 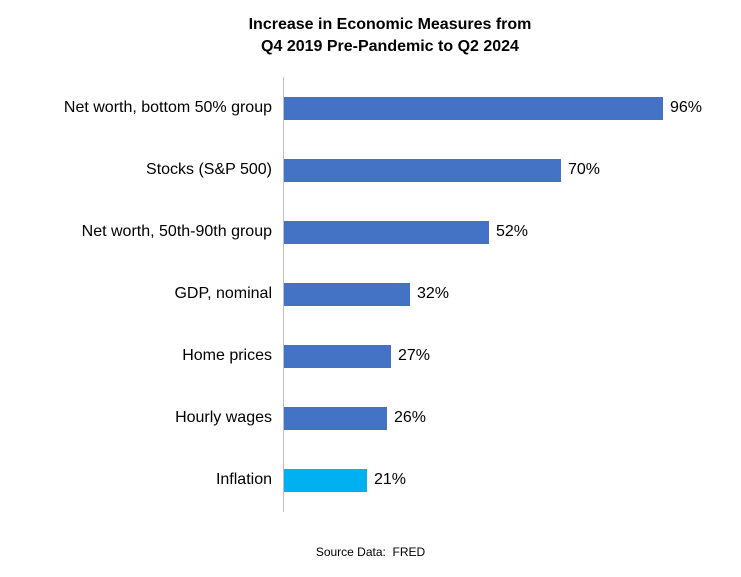 What do you see at coordinates (176, 231) in the screenshot?
I see `category-label: Net worth, 50th-90th group` at bounding box center [176, 231].